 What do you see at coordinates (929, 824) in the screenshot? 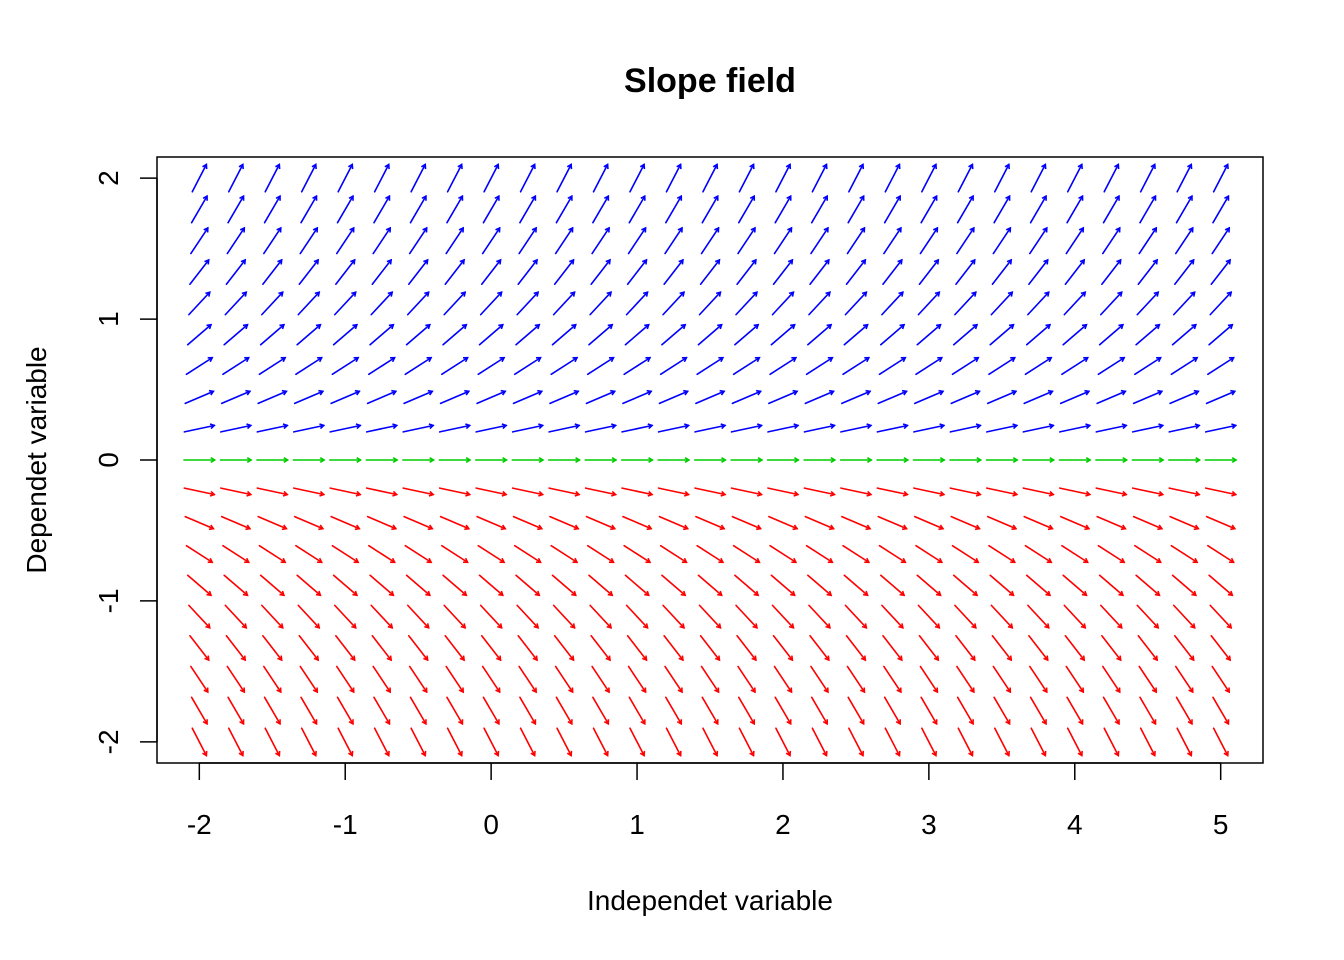
I see `x-tick-label: 3` at bounding box center [929, 824].